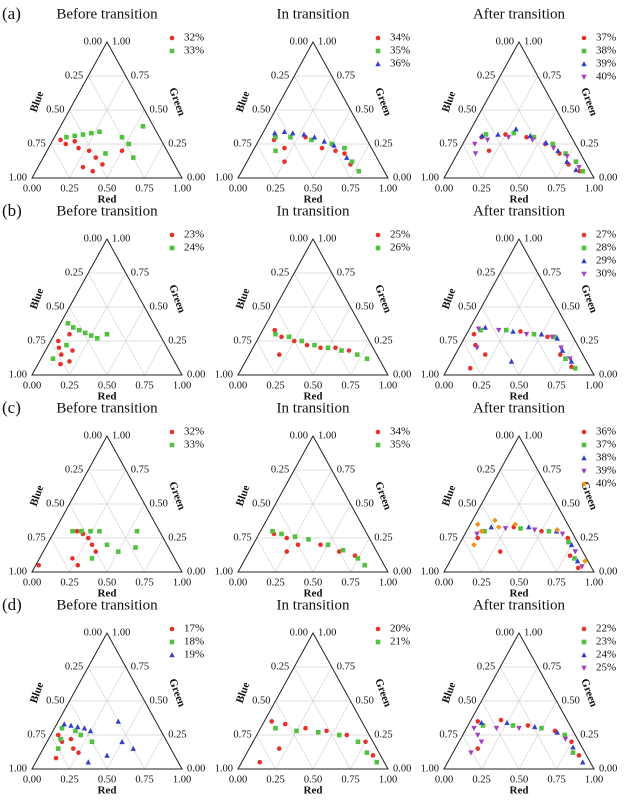  Describe the element at coordinates (606, 642) in the screenshot. I see `legend-label: 23%` at that location.